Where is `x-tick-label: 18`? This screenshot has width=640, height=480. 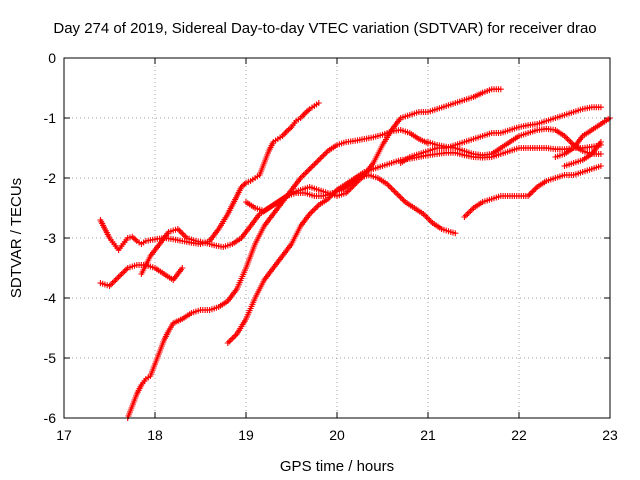 x-tick-label: 18 is located at coordinates (155, 435).